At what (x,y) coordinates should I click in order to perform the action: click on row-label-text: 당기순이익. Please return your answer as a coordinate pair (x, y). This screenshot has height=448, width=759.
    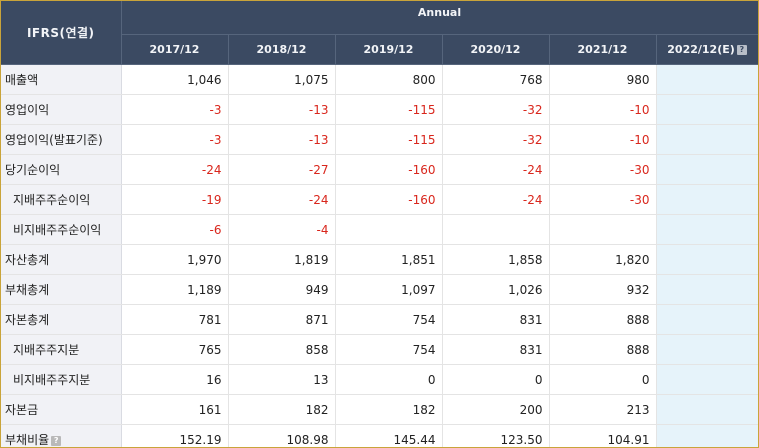
    Looking at the image, I should click on (33, 170).